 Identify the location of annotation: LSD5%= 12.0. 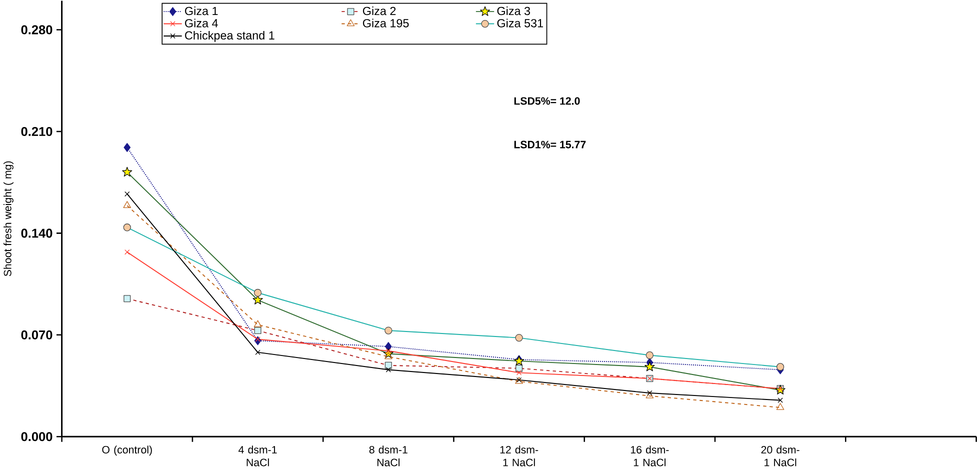
(547, 101).